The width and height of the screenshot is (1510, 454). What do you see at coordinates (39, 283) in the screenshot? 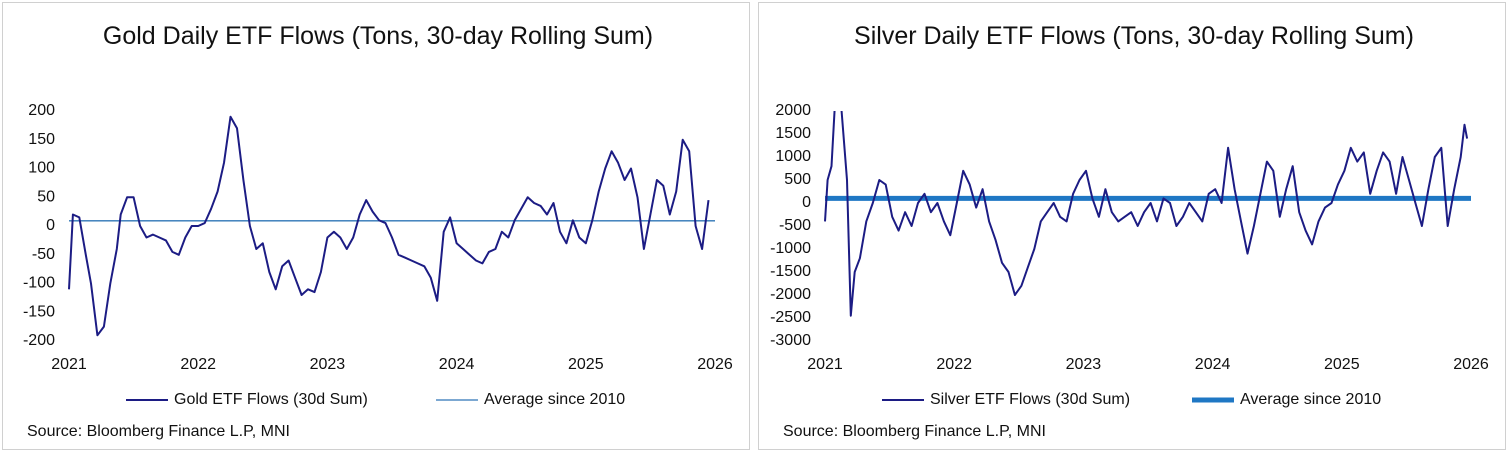
I see `y-tick-label: -100` at bounding box center [39, 283].